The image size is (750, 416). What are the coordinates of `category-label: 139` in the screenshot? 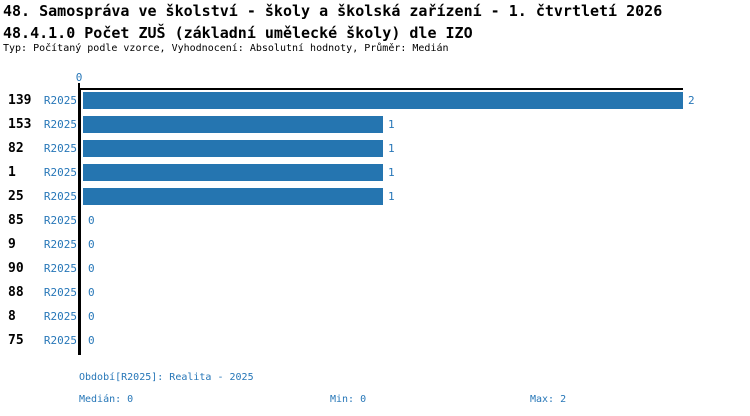 It's located at (20, 100).